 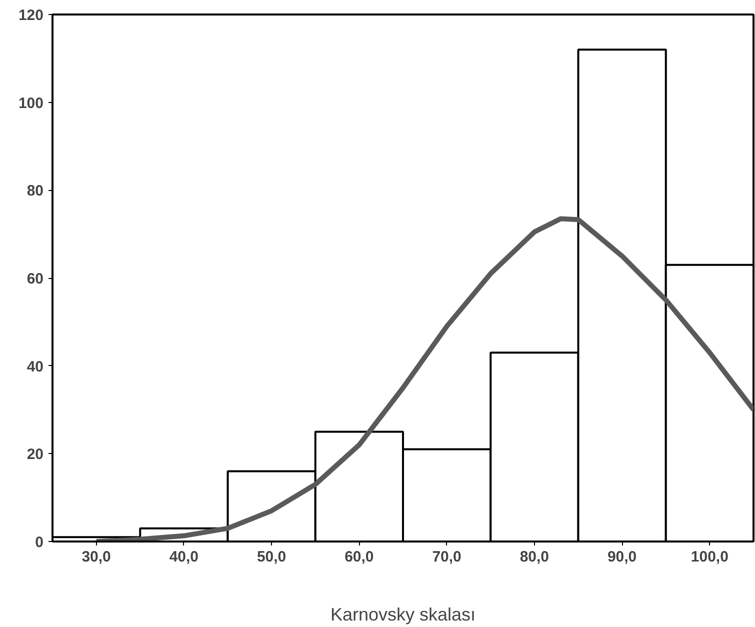 I want to click on x-tick-label: 80,0, so click(x=535, y=557).